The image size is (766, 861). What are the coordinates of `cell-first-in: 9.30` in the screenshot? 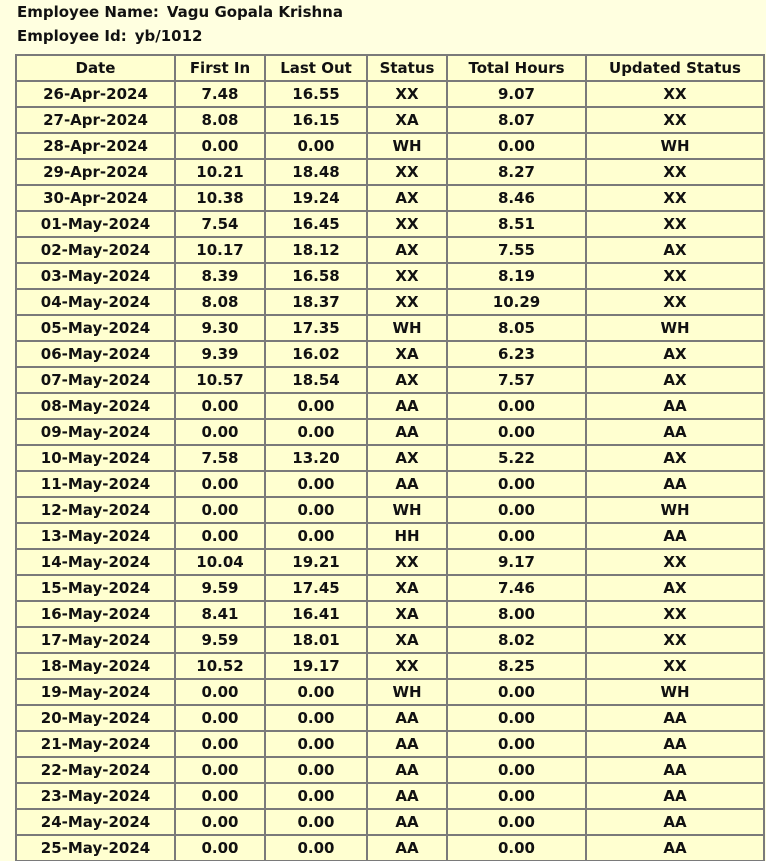 It's located at (221, 329).